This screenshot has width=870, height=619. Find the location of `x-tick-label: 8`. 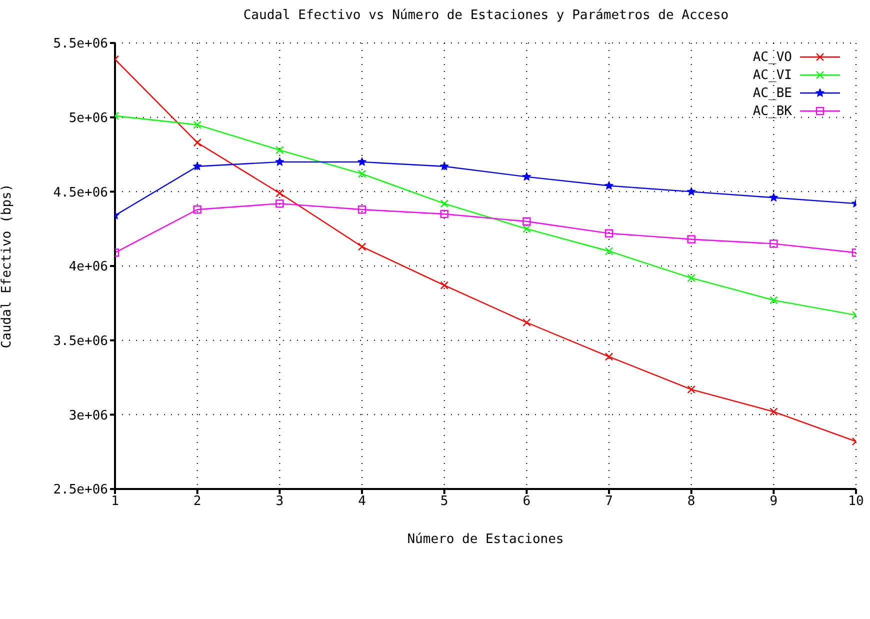

x-tick-label: 8 is located at coordinates (691, 502).